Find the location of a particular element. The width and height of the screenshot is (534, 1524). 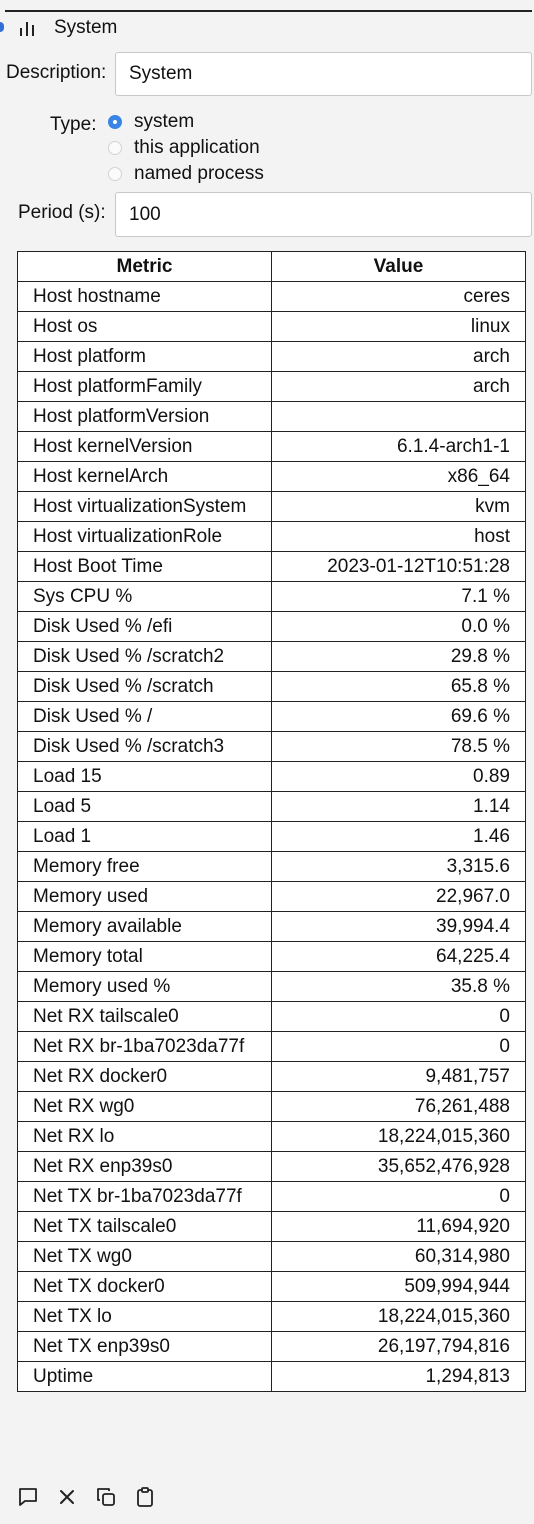

table-row: Disk Used % /69.6 % is located at coordinates (271, 716).